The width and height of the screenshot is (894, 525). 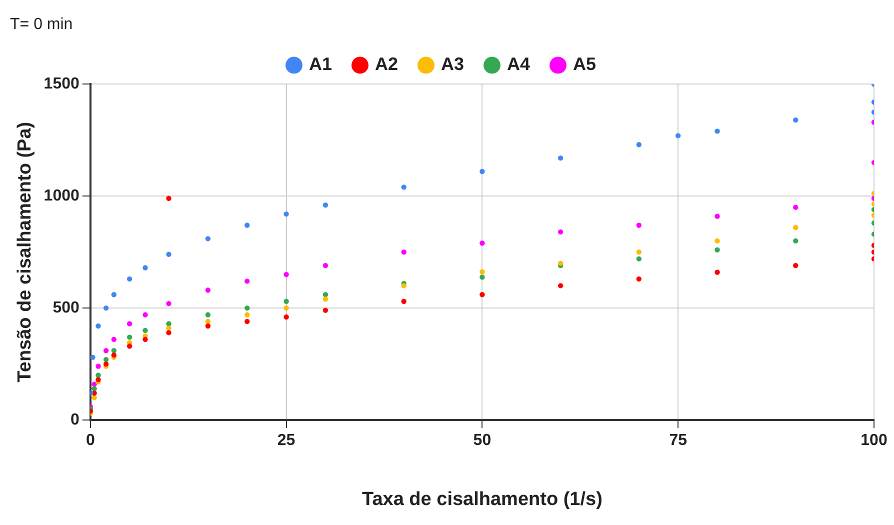 What do you see at coordinates (41, 25) in the screenshot?
I see `chart-title: T= 0 min` at bounding box center [41, 25].